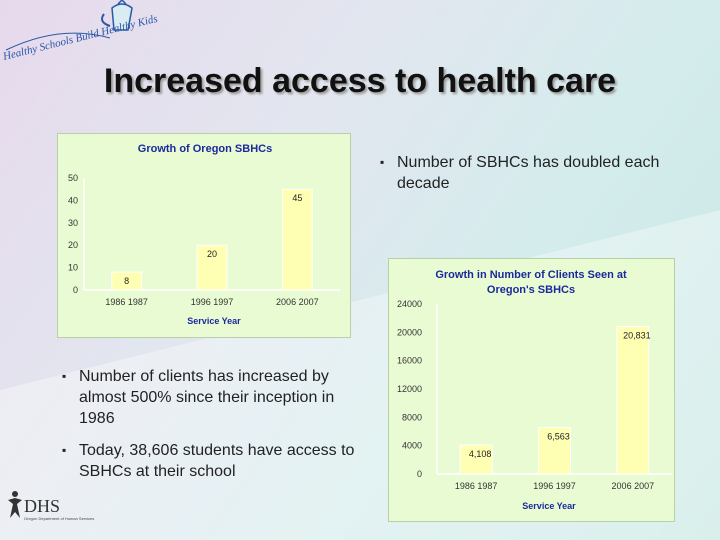 The width and height of the screenshot is (720, 540). I want to click on y-tick-label: 24000, so click(409, 304).